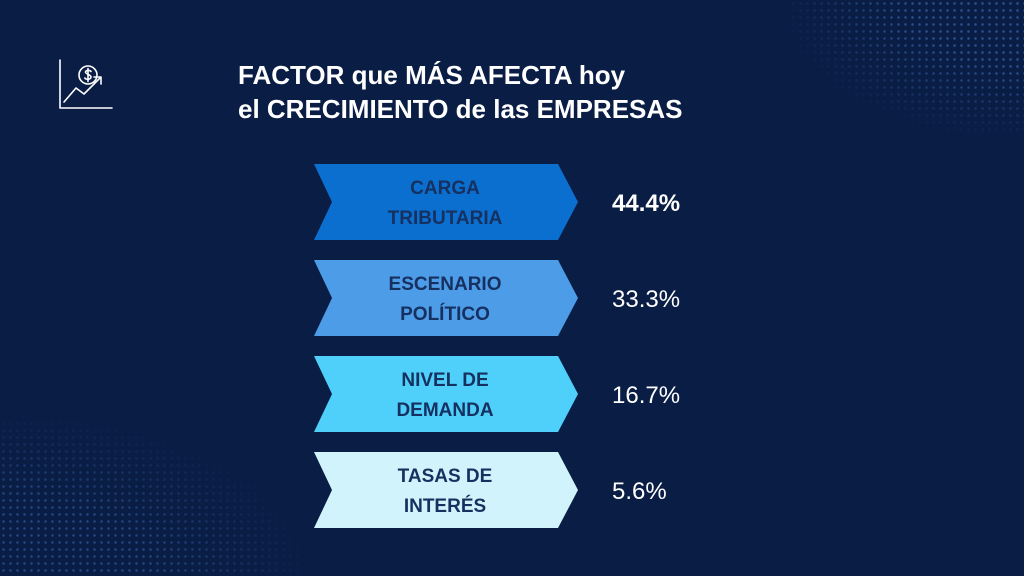 This screenshot has height=576, width=1024. I want to click on chart-title-line-2: el CRECIMIENTO de las EMPRESAS, so click(460, 109).